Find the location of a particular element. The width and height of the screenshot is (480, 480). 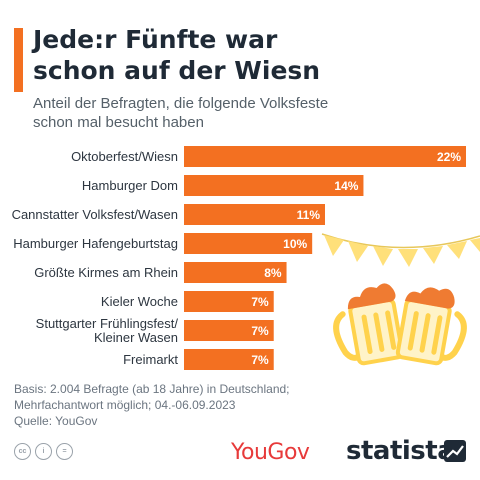

data-label-3: 10% is located at coordinates (295, 244).